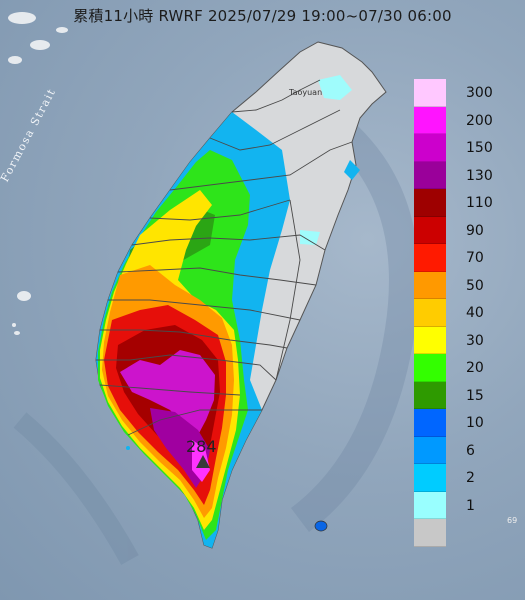 The image size is (525, 600). What do you see at coordinates (475, 423) in the screenshot?
I see `legend-label: 10` at bounding box center [475, 423].